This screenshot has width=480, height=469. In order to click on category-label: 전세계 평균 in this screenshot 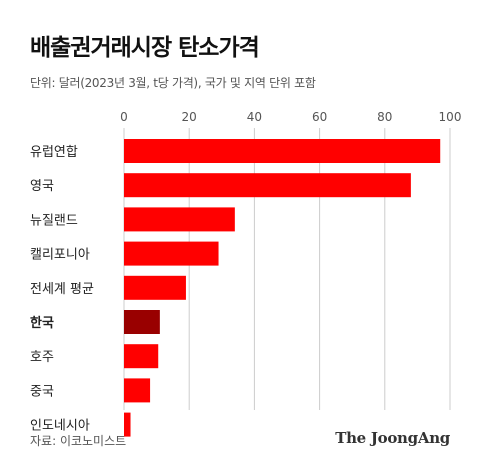, I will do `click(62, 289)`.